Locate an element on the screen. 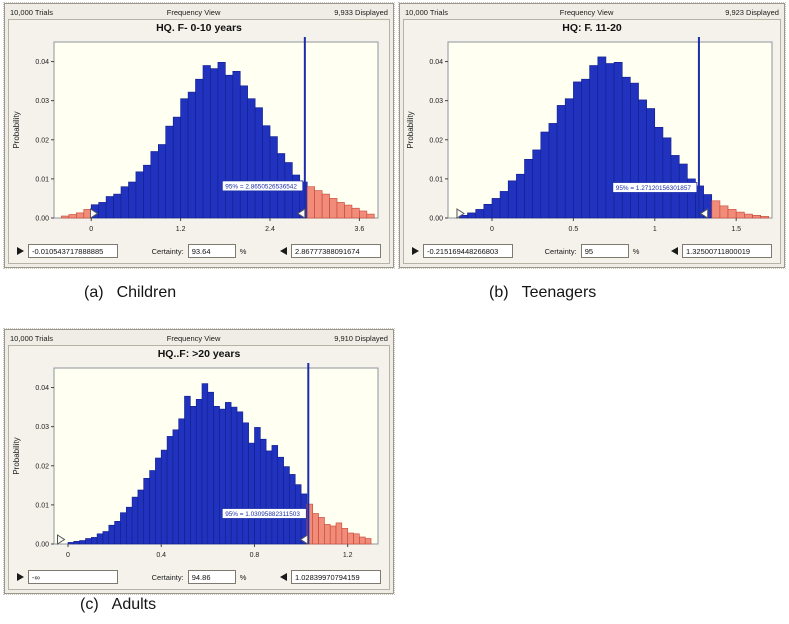 This screenshot has height=624, width=789. displayed-count: 9,933 Displayed is located at coordinates (361, 12).